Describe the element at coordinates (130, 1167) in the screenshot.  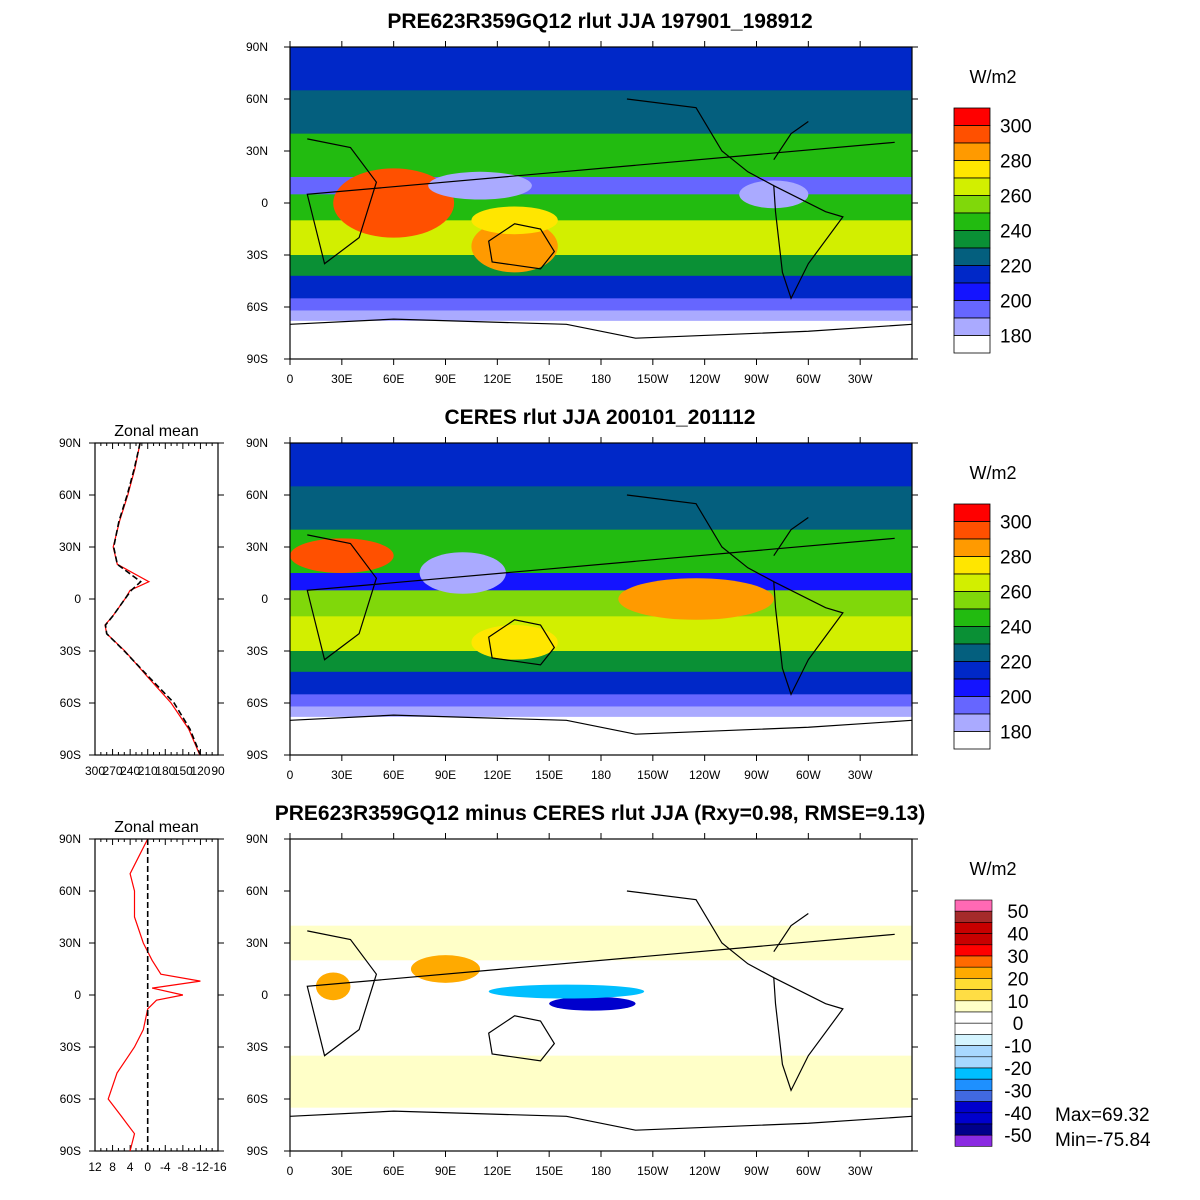
I see `x-tick-label: 4` at that location.